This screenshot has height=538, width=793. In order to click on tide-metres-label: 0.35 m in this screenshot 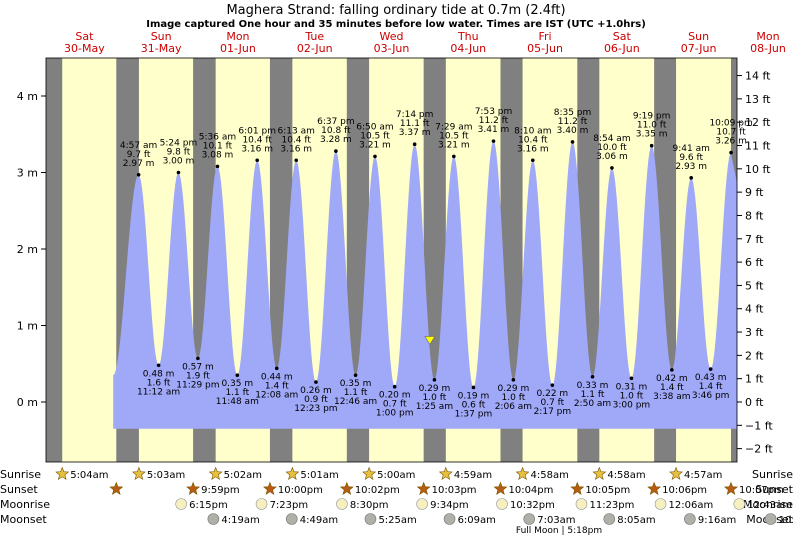, I will do `click(237, 384)`.